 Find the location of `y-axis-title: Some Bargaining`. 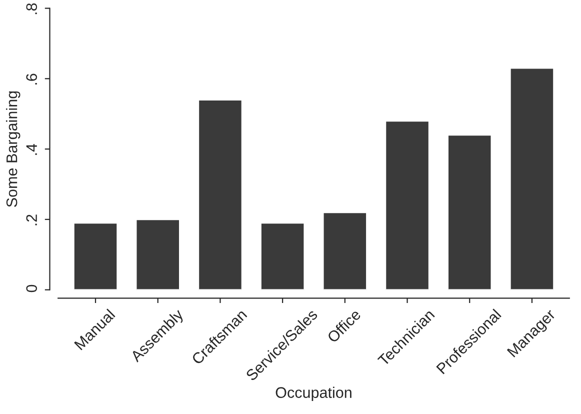

y-axis-title: Some Bargaining is located at coordinates (13, 149).